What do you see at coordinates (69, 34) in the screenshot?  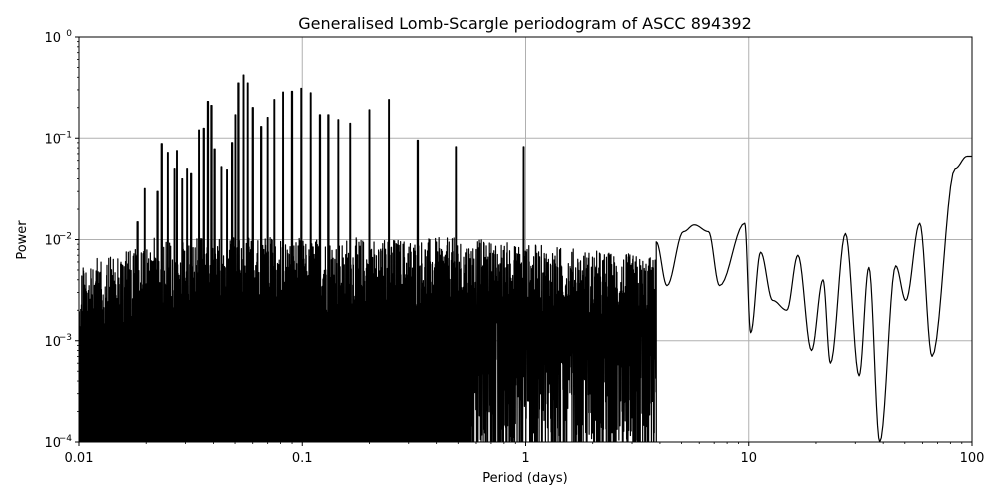 I see `y-tick-exponent: 0` at bounding box center [69, 34].